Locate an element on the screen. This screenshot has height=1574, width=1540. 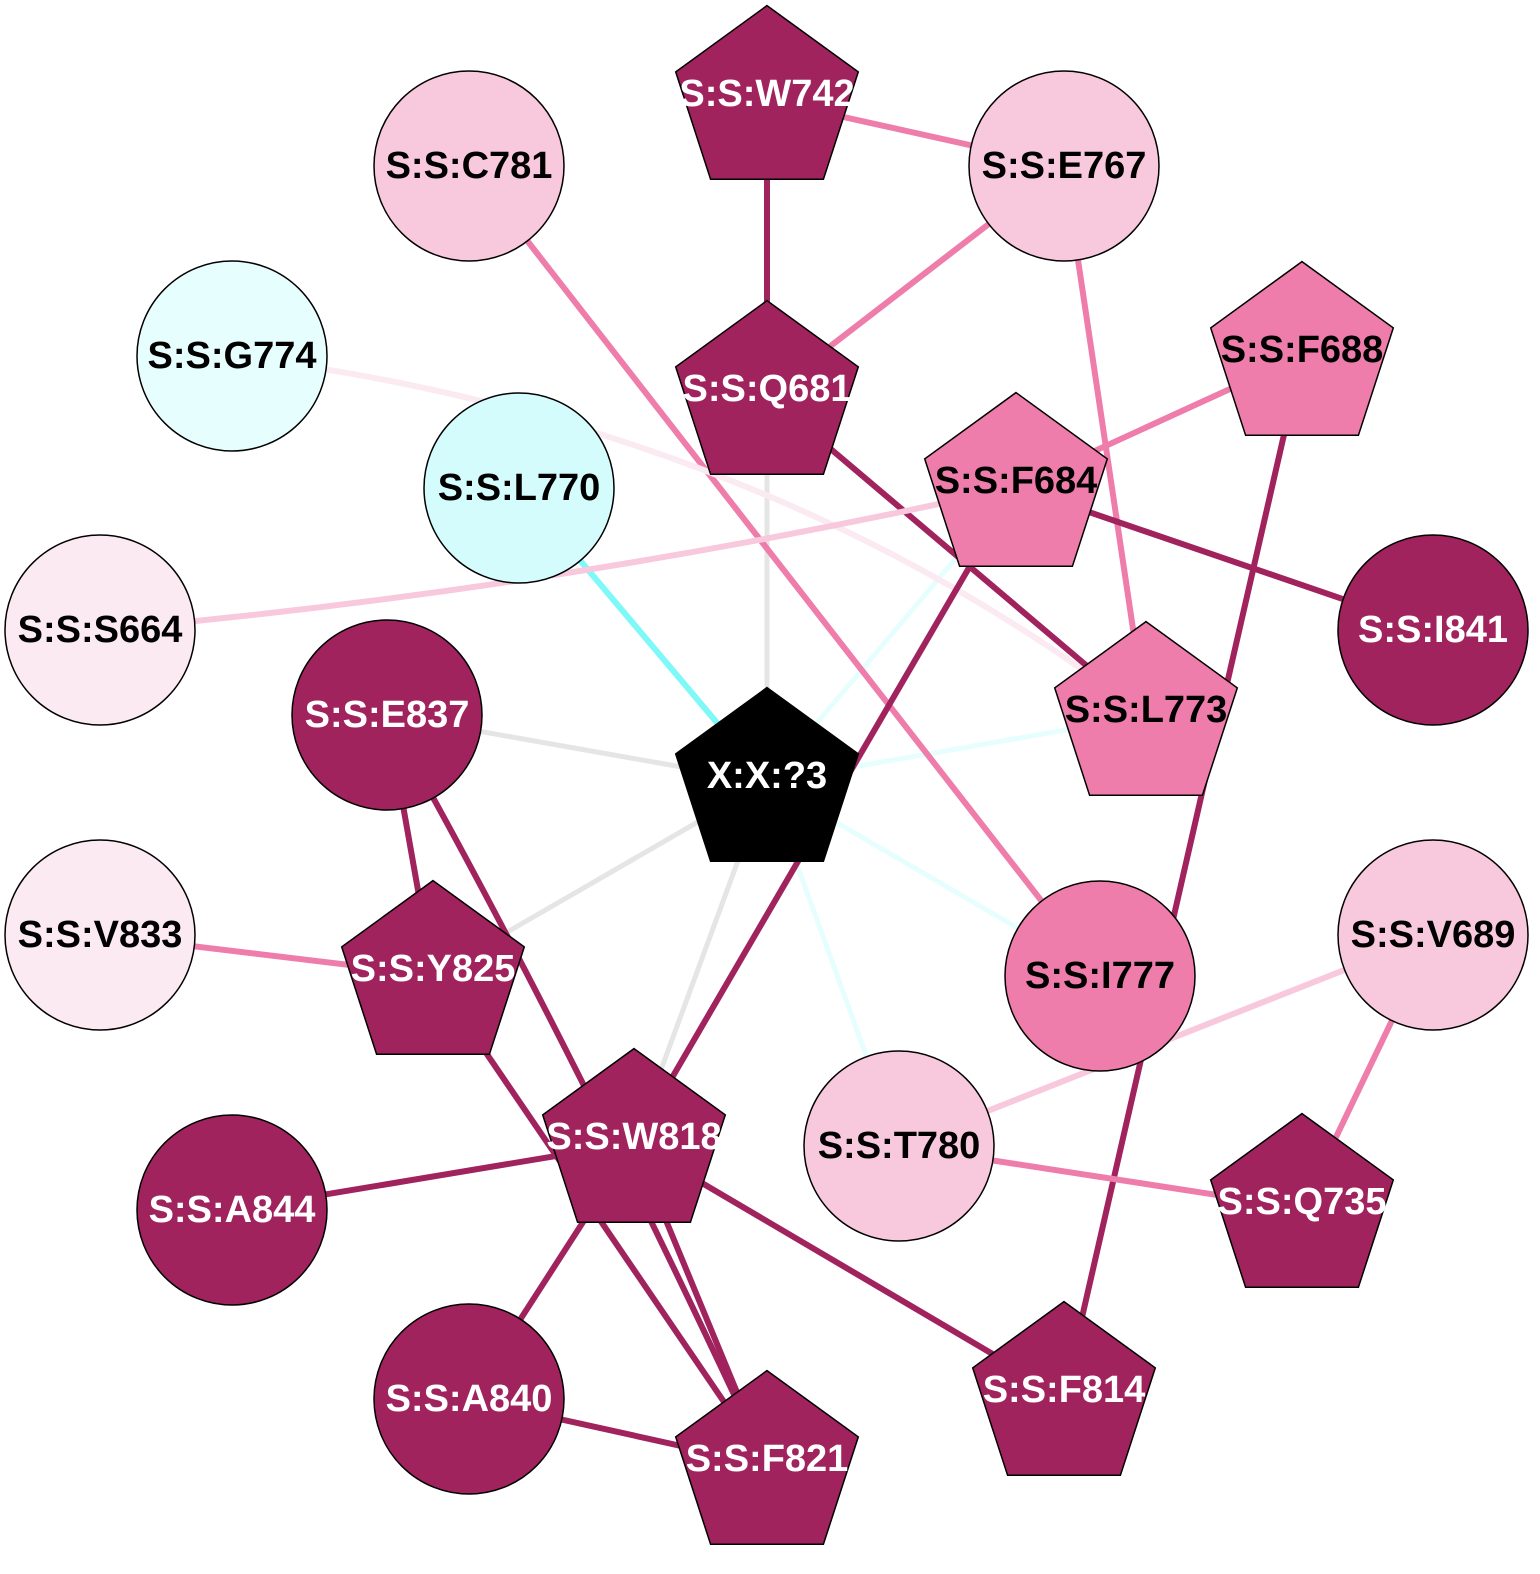
node-s-s-g774: S:S:G774 is located at coordinates (232, 356).